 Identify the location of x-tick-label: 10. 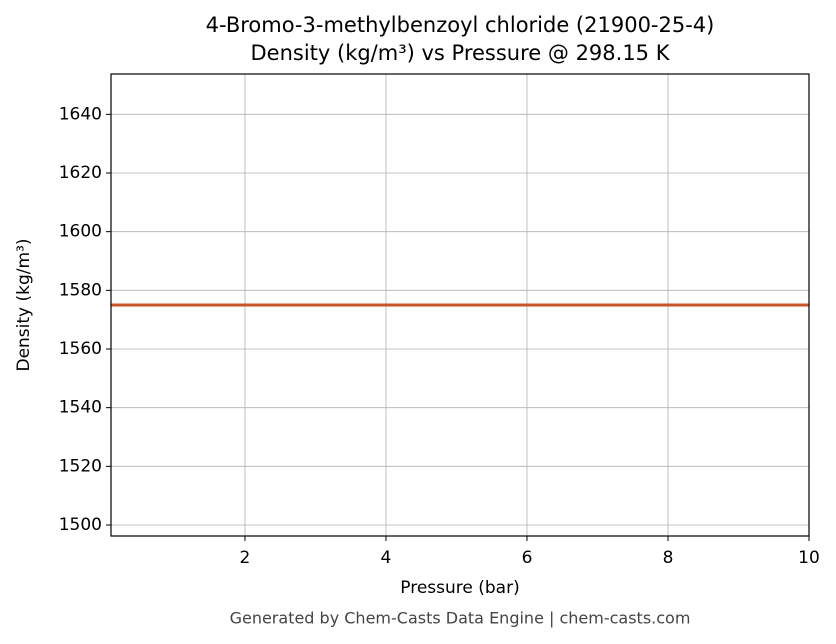
(809, 558).